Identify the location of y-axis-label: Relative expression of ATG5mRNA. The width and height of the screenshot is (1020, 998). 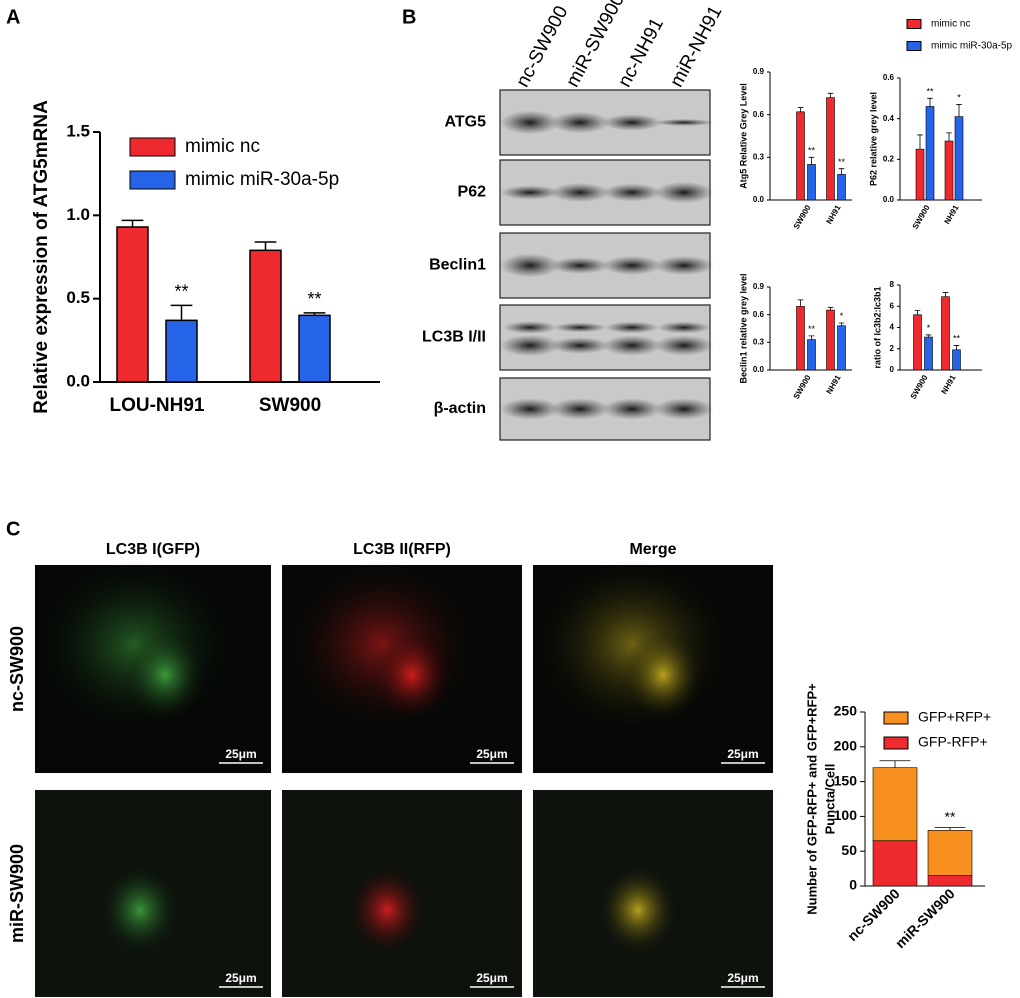
(41, 257).